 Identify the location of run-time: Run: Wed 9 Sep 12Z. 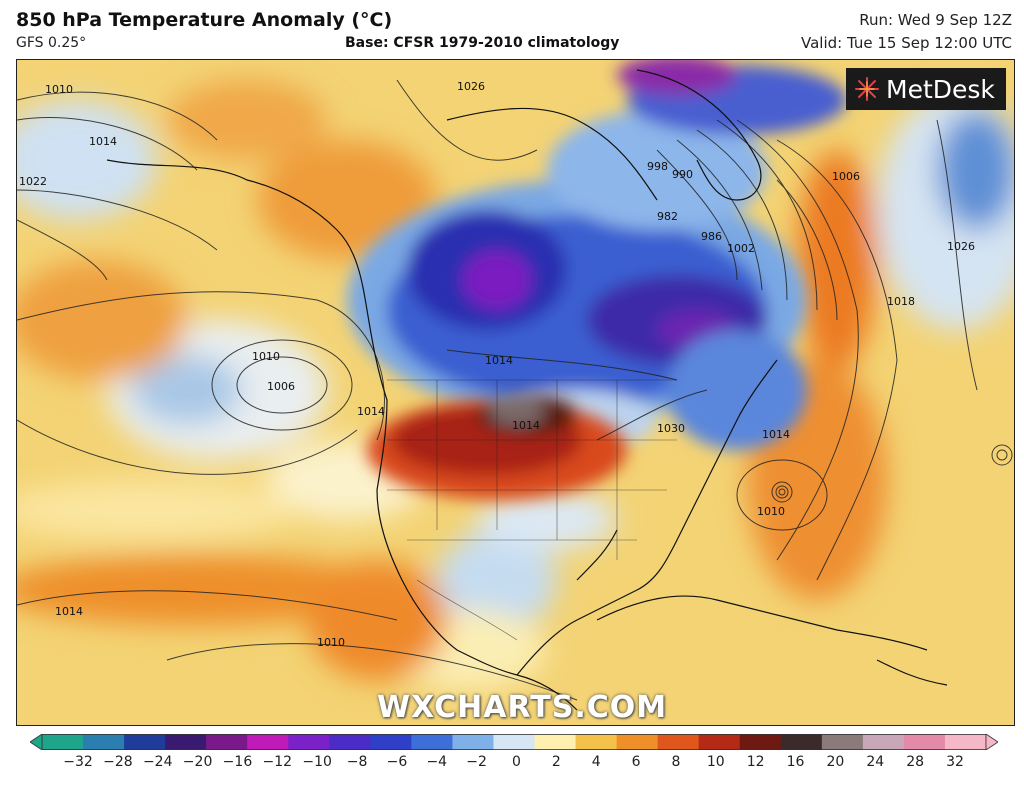
(935, 20).